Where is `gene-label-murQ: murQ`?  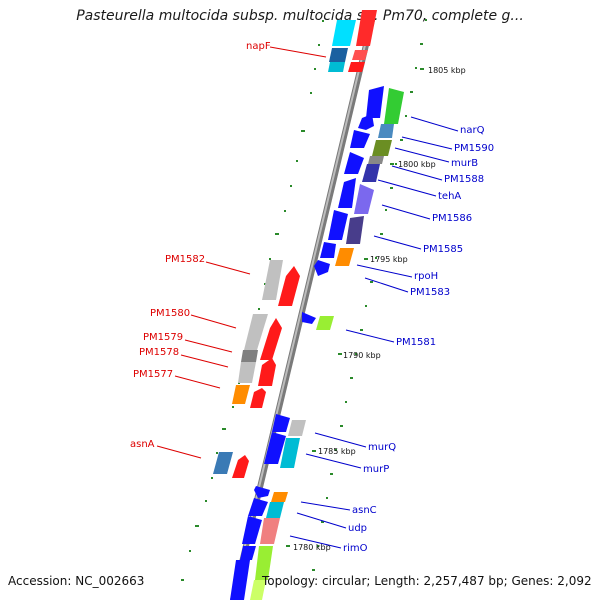 gene-label-murQ: murQ is located at coordinates (382, 447).